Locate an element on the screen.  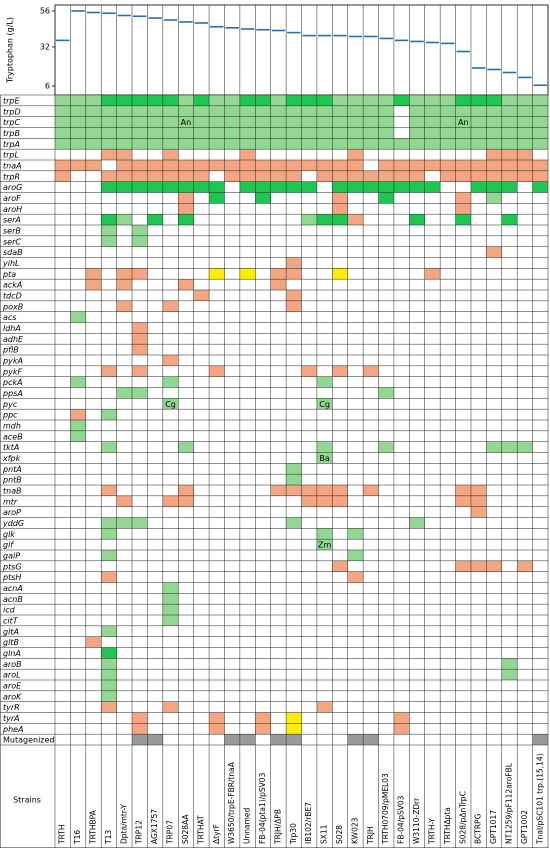
strain-label: TRJH/ΔPB is located at coordinates (277, 827).